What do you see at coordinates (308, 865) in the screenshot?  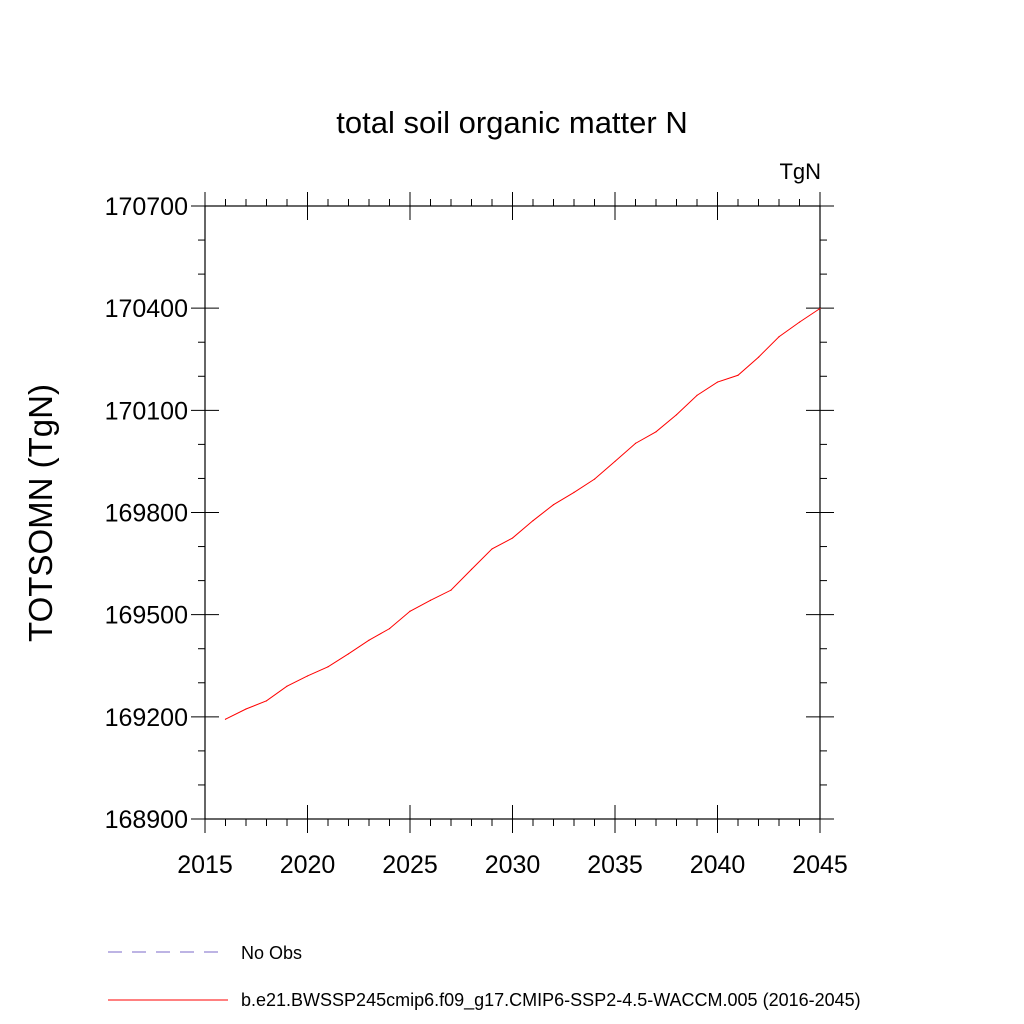 I see `x-tick-label: 2020` at bounding box center [308, 865].